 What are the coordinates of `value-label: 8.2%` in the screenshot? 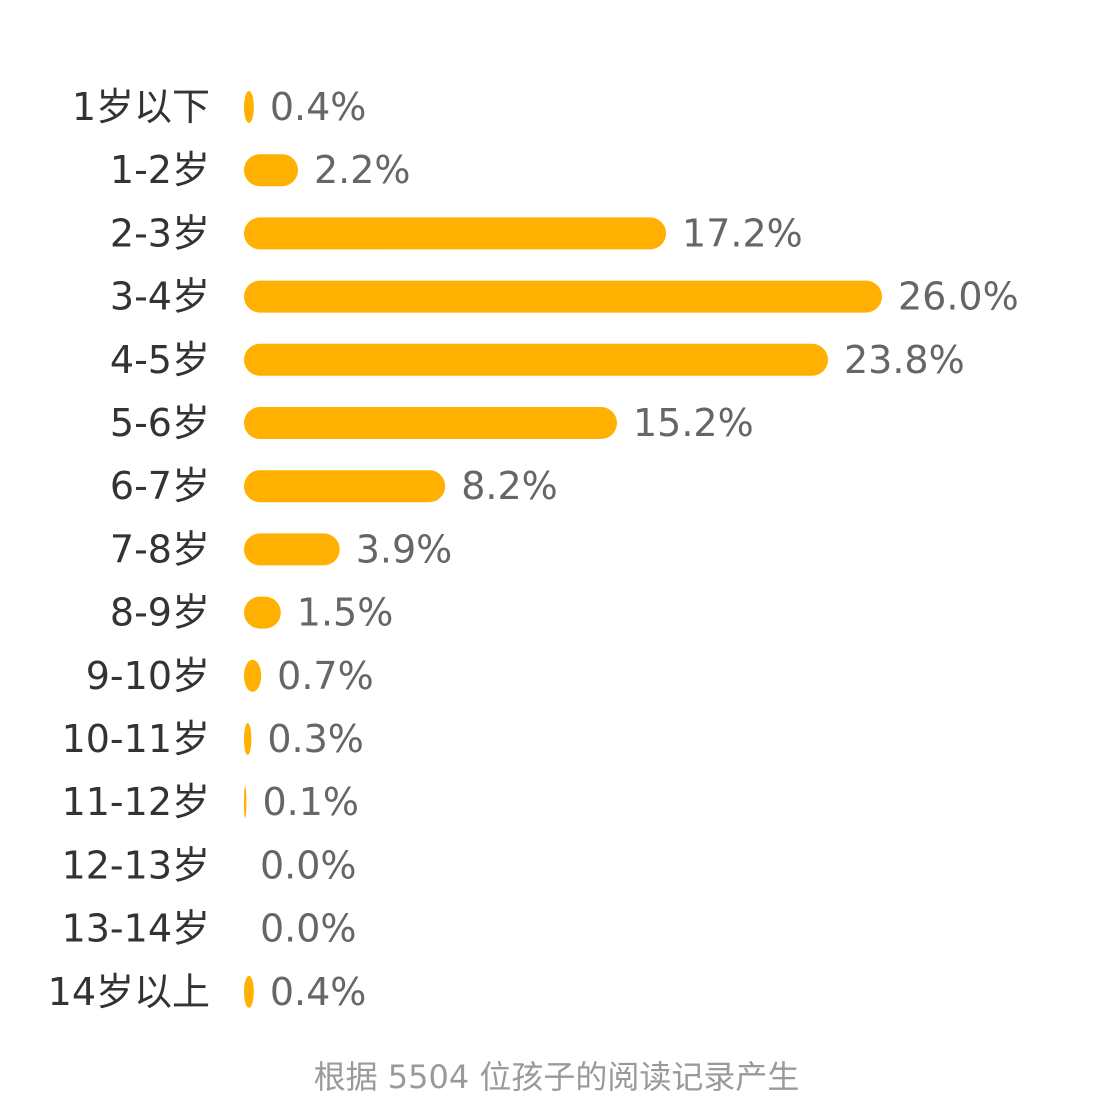 It's located at (509, 486).